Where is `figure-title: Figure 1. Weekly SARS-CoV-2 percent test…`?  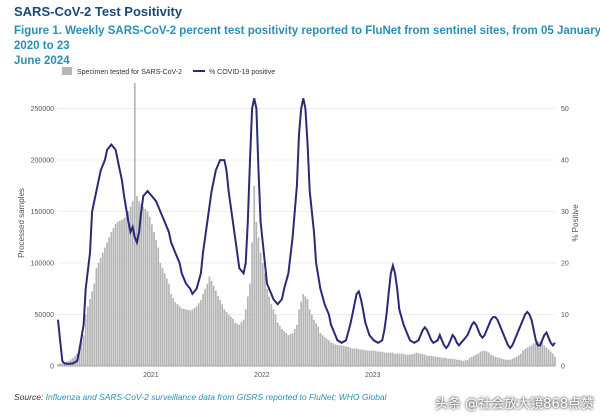
figure-title: Figure 1. Weekly SARS-CoV-2 percent test… is located at coordinates (307, 46).